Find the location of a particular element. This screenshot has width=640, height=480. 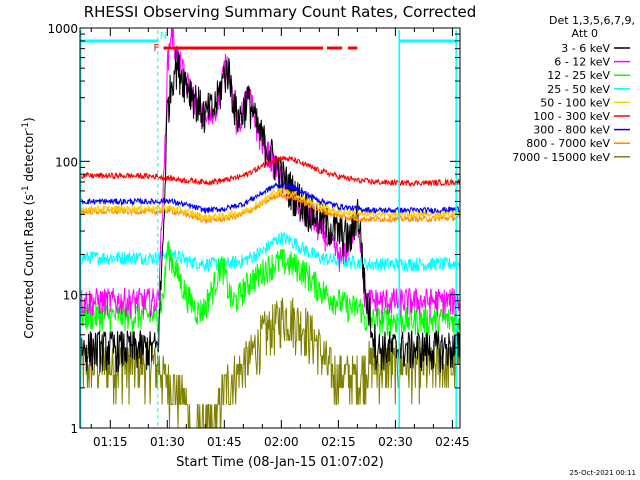

legend-label-2: 12 - 25 keV is located at coordinates (578, 75).